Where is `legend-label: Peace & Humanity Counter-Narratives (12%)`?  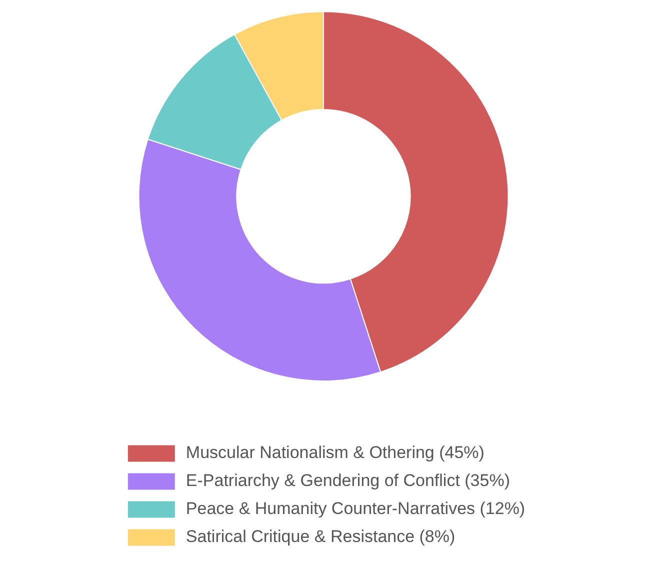
legend-label: Peace & Humanity Counter-Narratives (12%) is located at coordinates (356, 509).